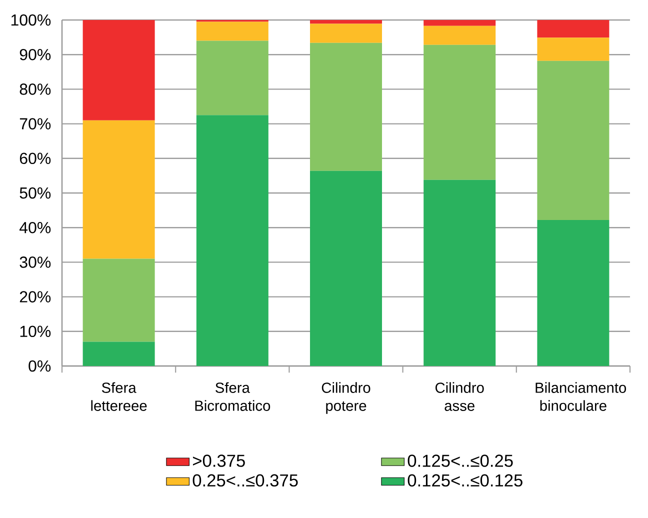  I want to click on y-tick-label: 90%, so click(35, 54).